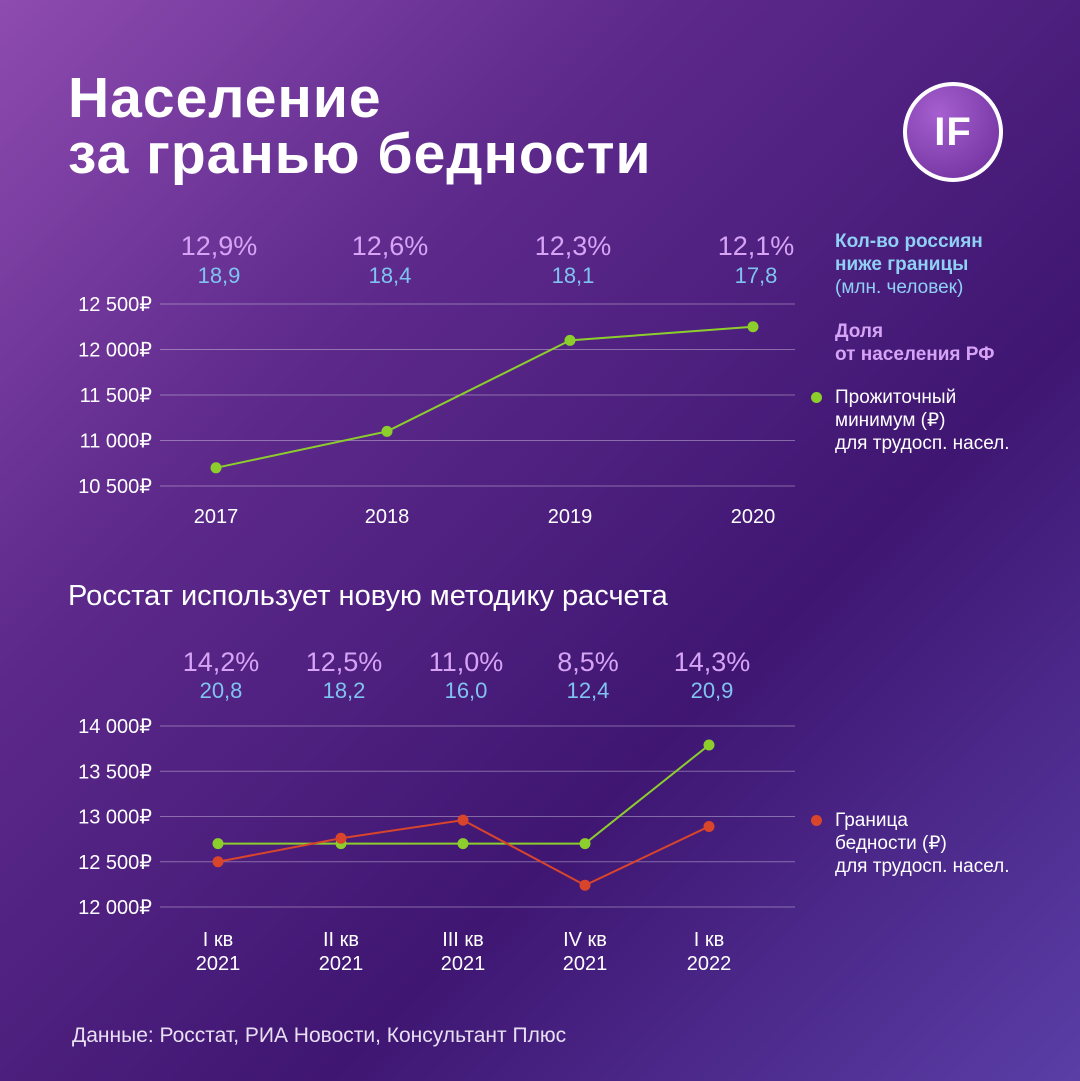  Describe the element at coordinates (953, 132) in the screenshot. I see `brand-logo: IF` at that location.